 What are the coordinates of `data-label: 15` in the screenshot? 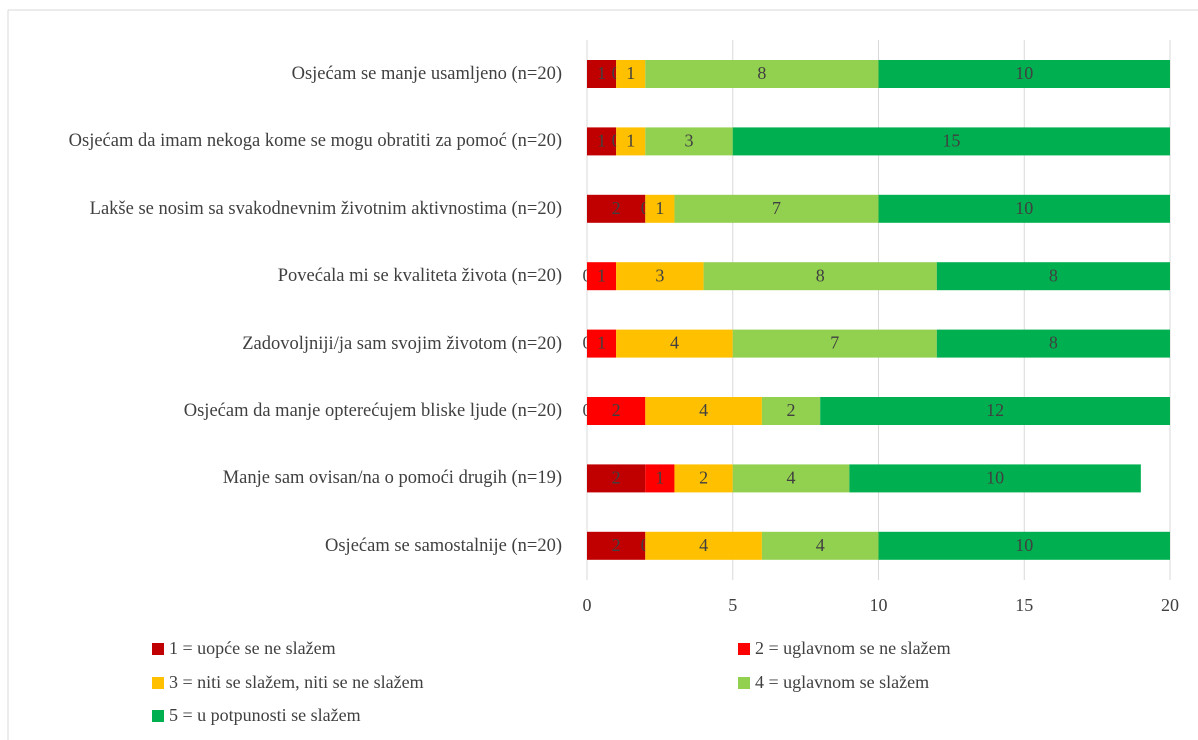 It's located at (951, 141).